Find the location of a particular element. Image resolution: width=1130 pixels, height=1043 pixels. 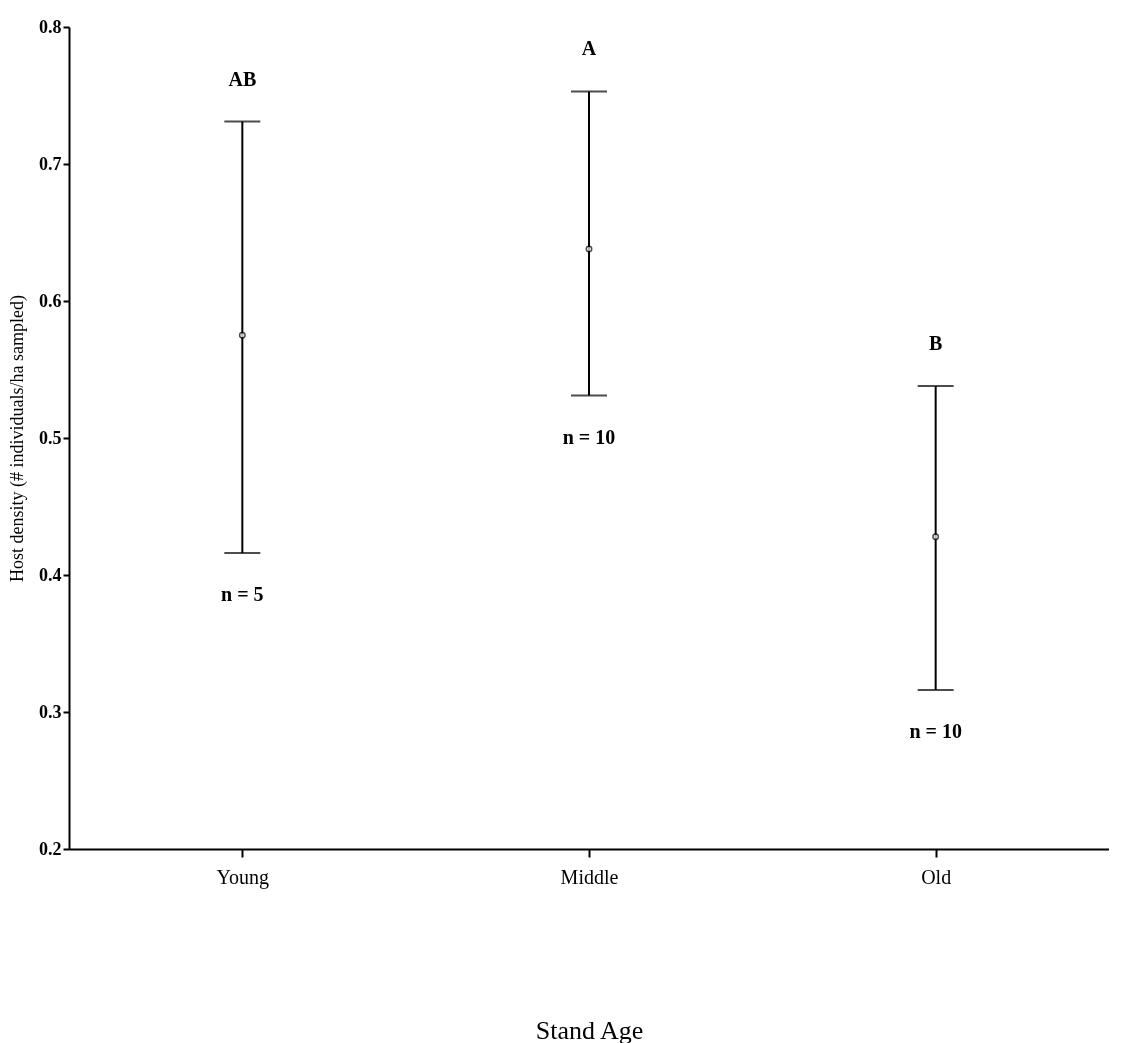

y-tick-label: 0.4 is located at coordinates (50, 574).